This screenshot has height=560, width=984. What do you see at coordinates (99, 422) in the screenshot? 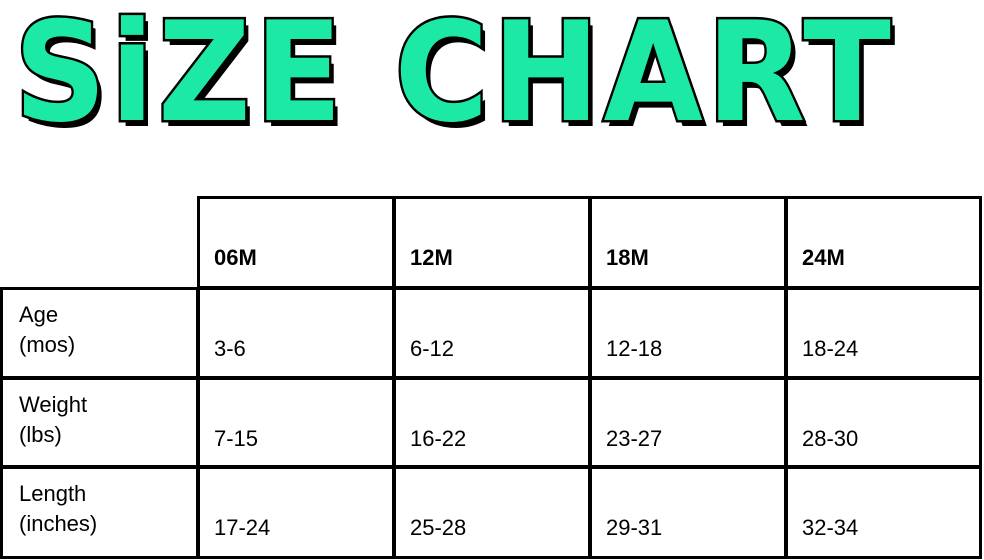
I see `row-header: Weight (lbs)` at bounding box center [99, 422].